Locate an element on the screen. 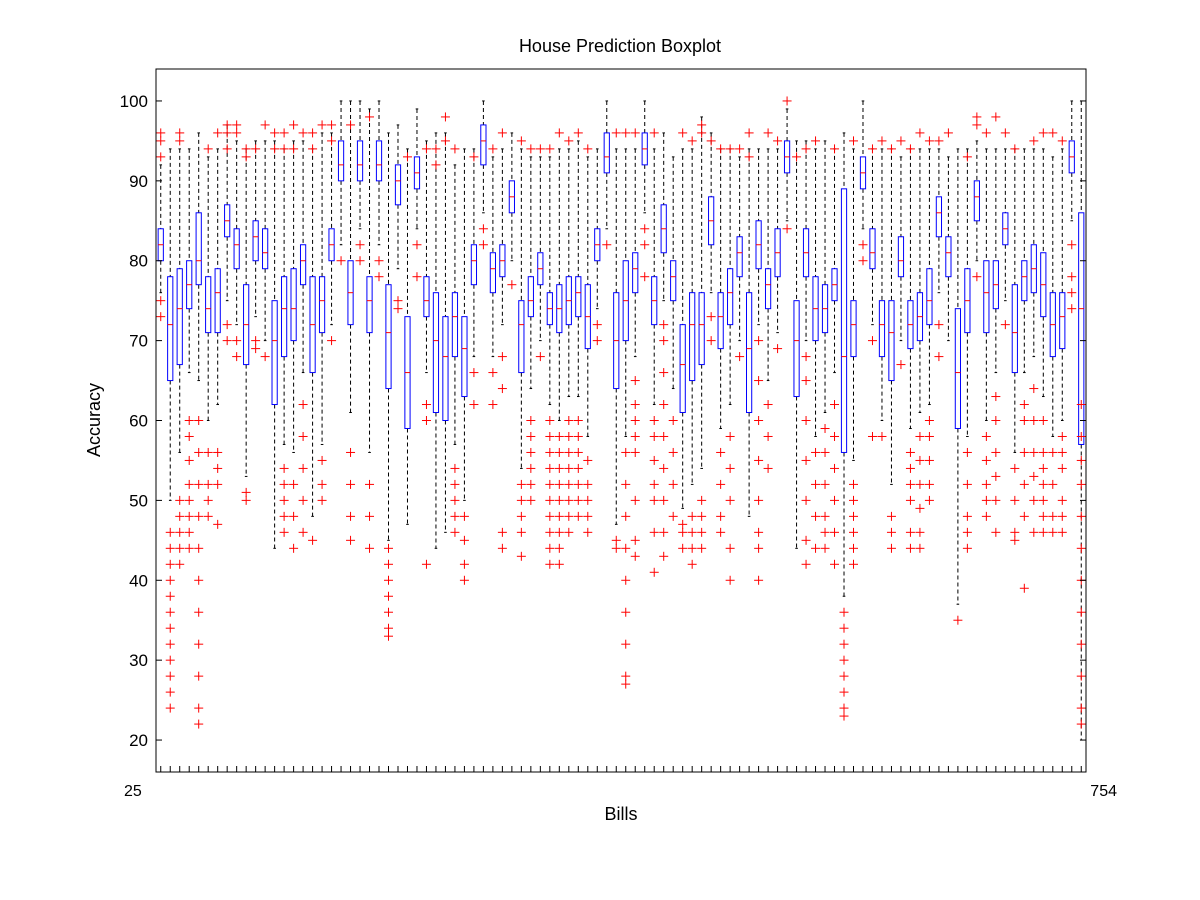 This screenshot has width=1200, height=900. y-tick-label: 70 is located at coordinates (138, 341).